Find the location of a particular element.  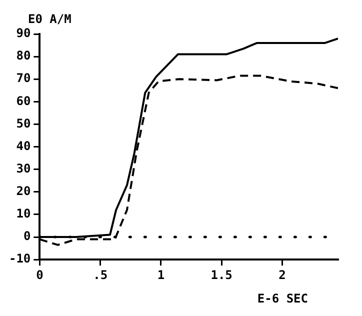

y-tick-label: 80 is located at coordinates (23, 55).